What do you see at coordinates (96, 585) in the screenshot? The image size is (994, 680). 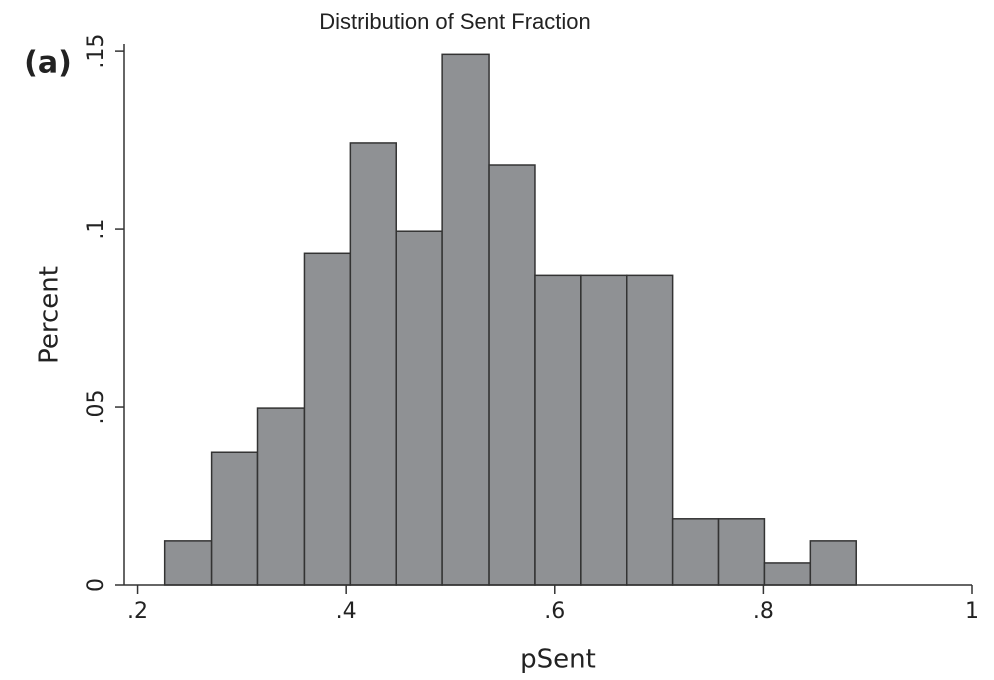 I see `y-tick-label: 0` at bounding box center [96, 585].